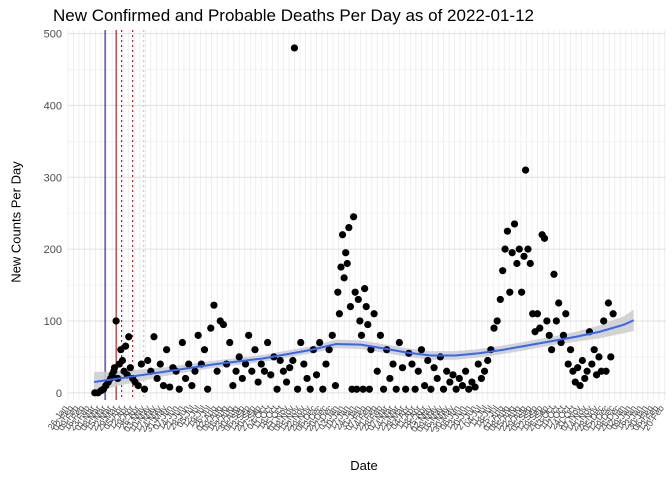 This screenshot has height=480, width=672. Describe the element at coordinates (53, 250) in the screenshot. I see `y-tick-label: 200` at that location.